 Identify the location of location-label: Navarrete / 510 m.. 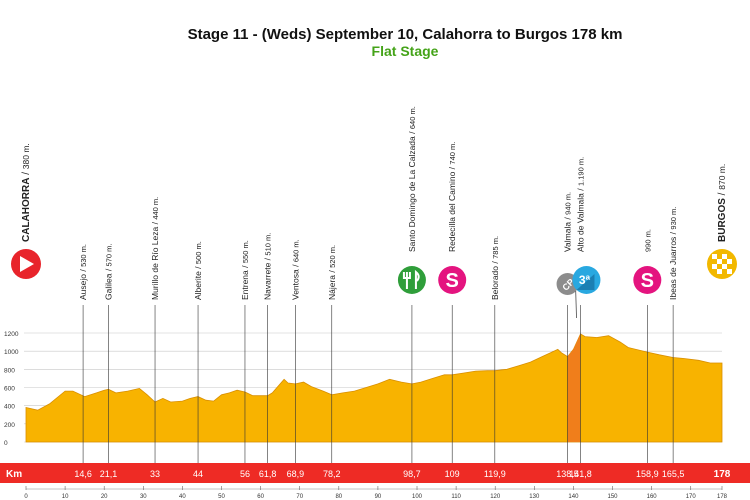
(268, 266).